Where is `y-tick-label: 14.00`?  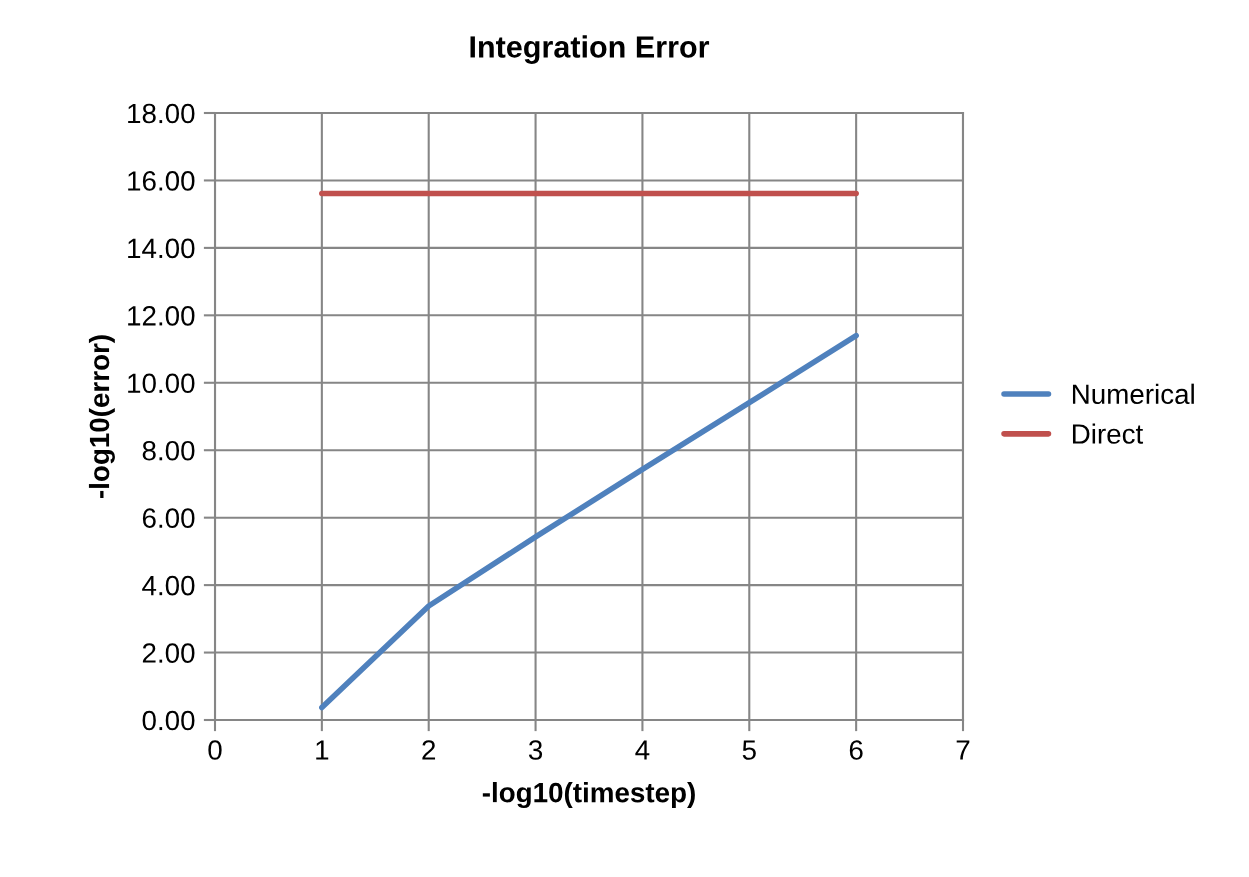 y-tick-label: 14.00 is located at coordinates (161, 248).